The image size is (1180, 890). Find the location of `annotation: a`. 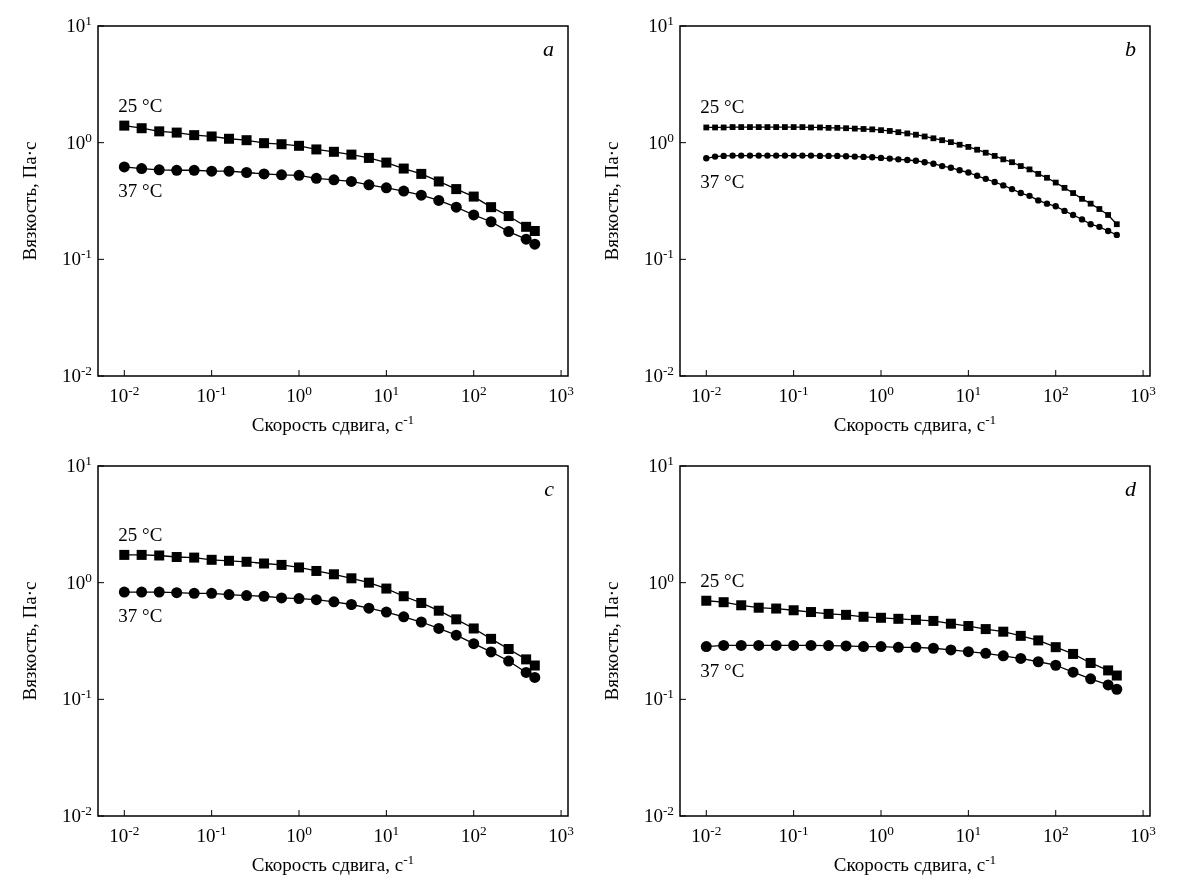

annotation: a is located at coordinates (548, 48).